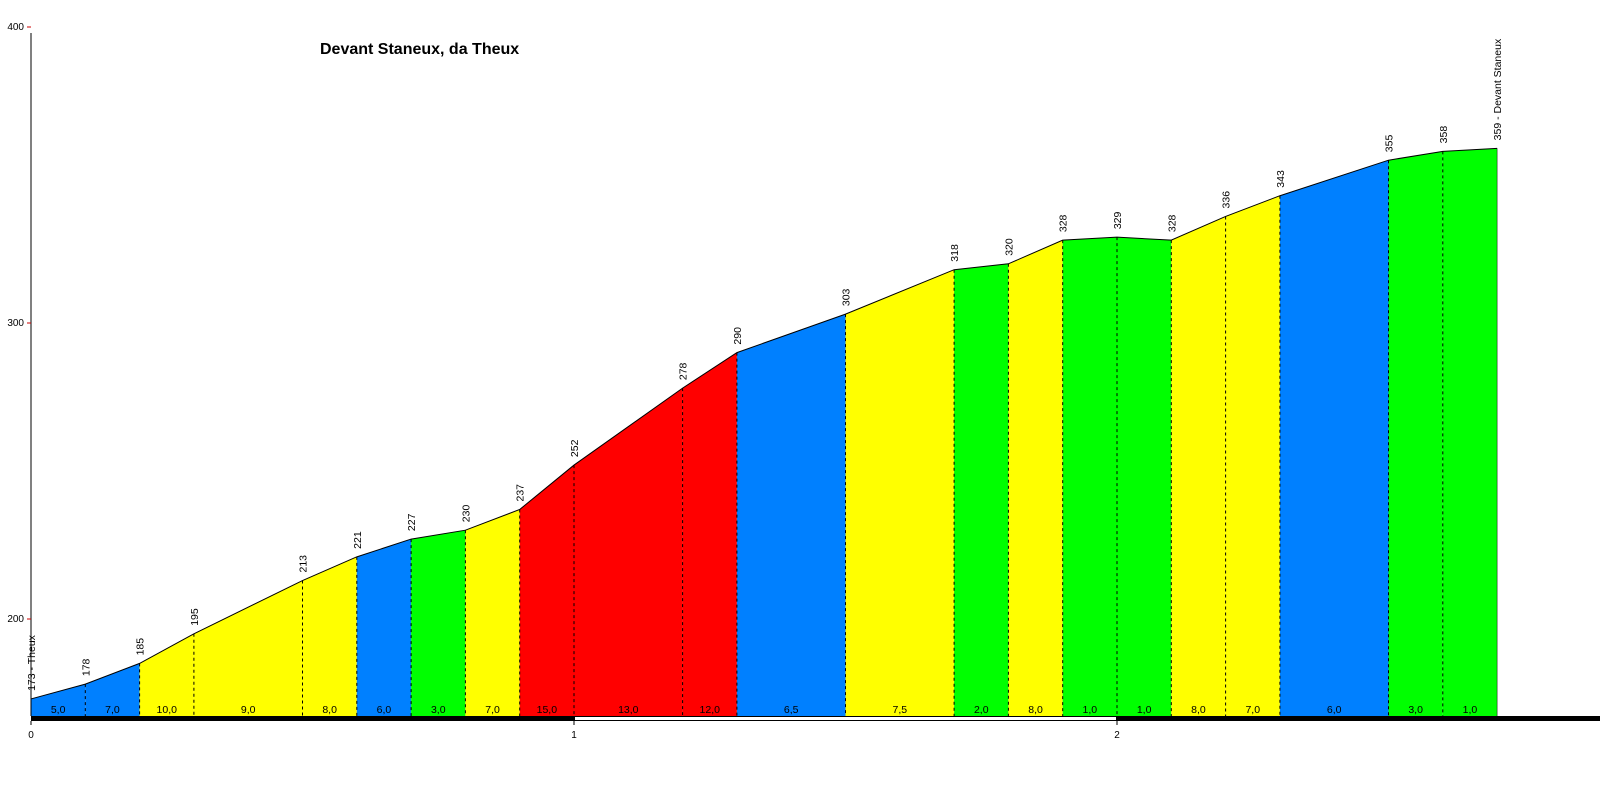  What do you see at coordinates (412, 522) in the screenshot?
I see `elevation-label: 227` at bounding box center [412, 522].